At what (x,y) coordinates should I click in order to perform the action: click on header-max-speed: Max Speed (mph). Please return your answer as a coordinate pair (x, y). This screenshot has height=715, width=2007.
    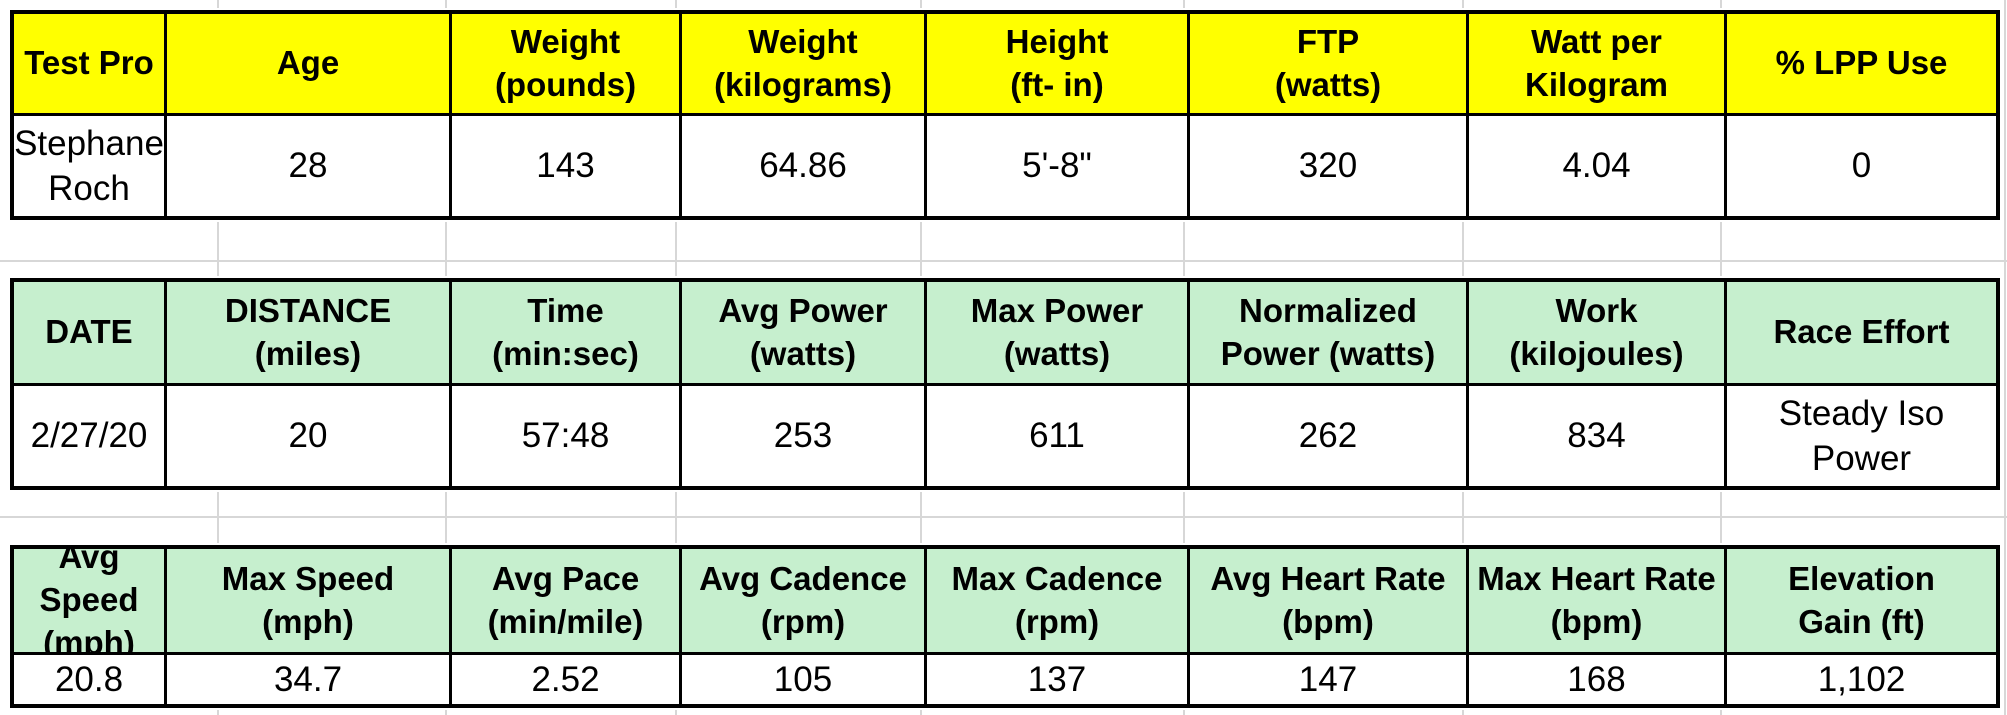
    Looking at the image, I should click on (306, 600).